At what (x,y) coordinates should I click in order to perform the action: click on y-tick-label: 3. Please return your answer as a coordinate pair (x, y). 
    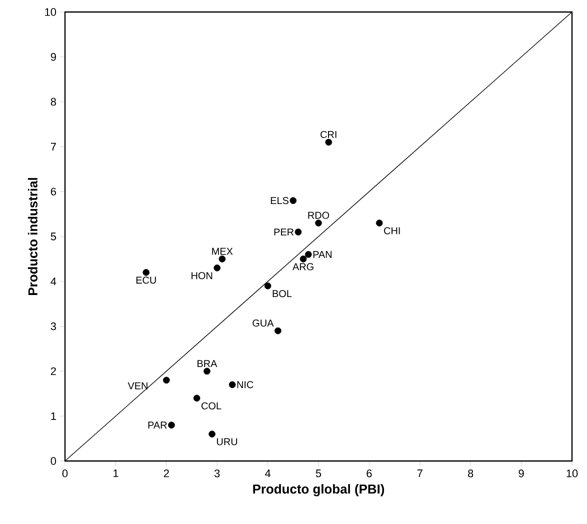
    Looking at the image, I should click on (53, 326).